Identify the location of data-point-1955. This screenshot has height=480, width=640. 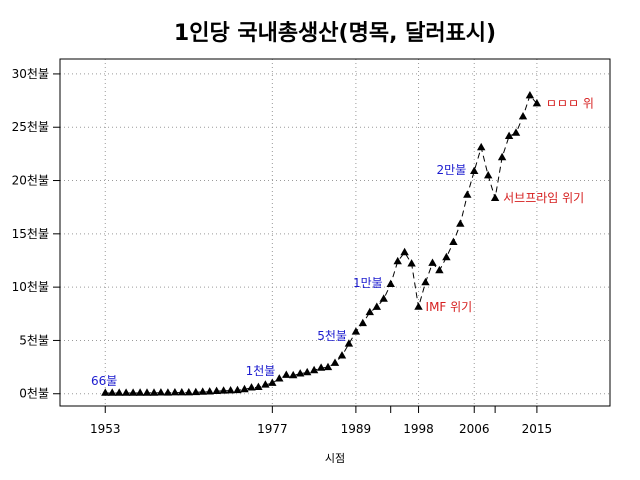
(119, 392).